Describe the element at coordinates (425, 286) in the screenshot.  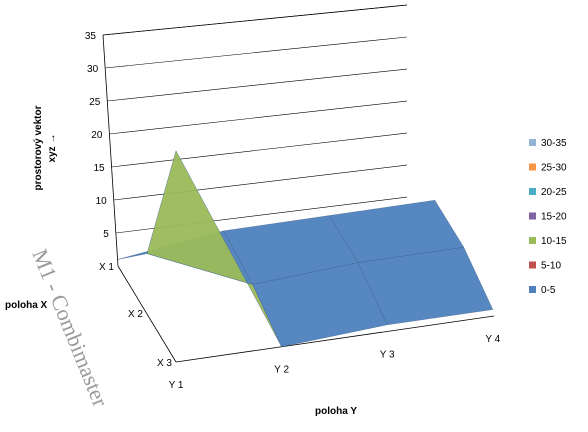
I see `surface-patch` at that location.